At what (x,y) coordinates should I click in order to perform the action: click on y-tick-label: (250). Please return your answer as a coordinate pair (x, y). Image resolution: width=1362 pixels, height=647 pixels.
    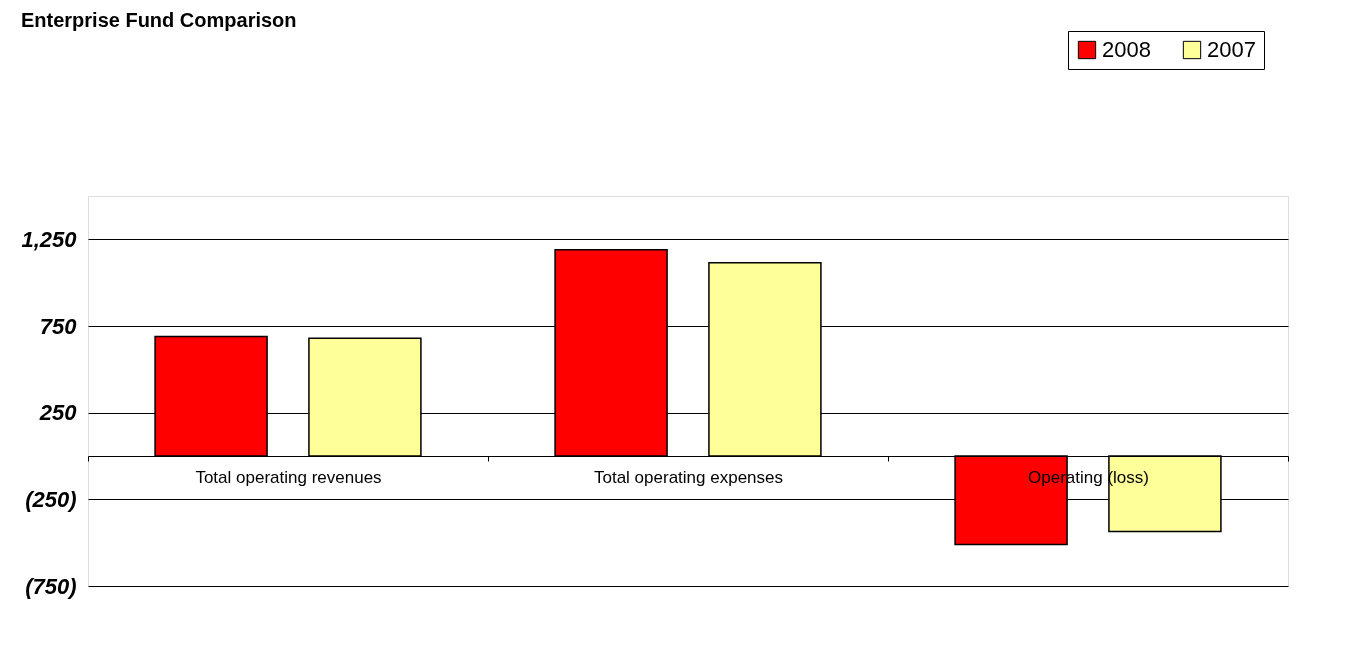
    Looking at the image, I should click on (51, 499).